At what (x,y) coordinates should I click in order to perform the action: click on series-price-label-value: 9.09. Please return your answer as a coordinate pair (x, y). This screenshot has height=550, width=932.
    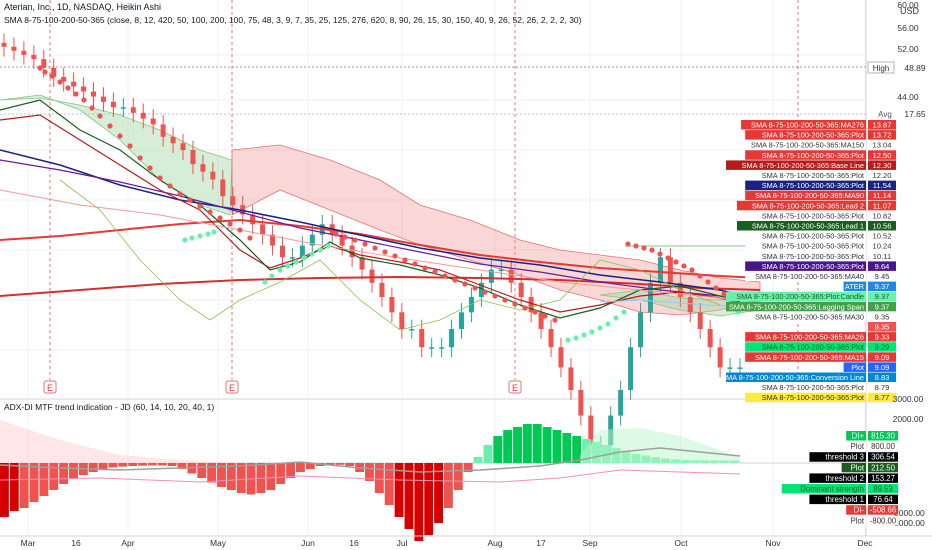
    Looking at the image, I should click on (882, 367).